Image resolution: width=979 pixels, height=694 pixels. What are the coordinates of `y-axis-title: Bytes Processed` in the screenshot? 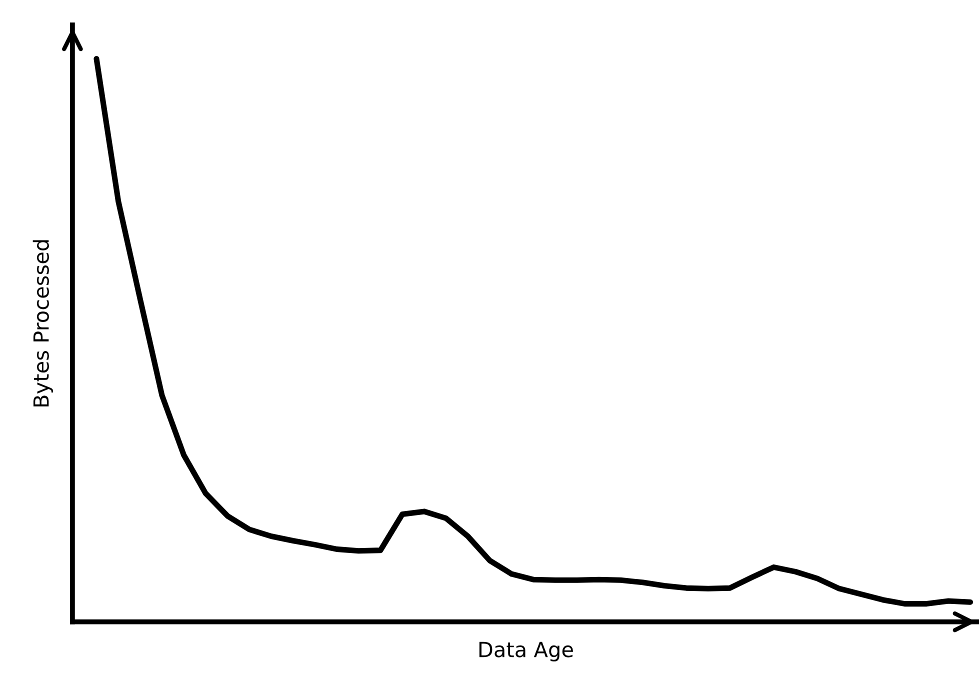 It's located at (42, 323).